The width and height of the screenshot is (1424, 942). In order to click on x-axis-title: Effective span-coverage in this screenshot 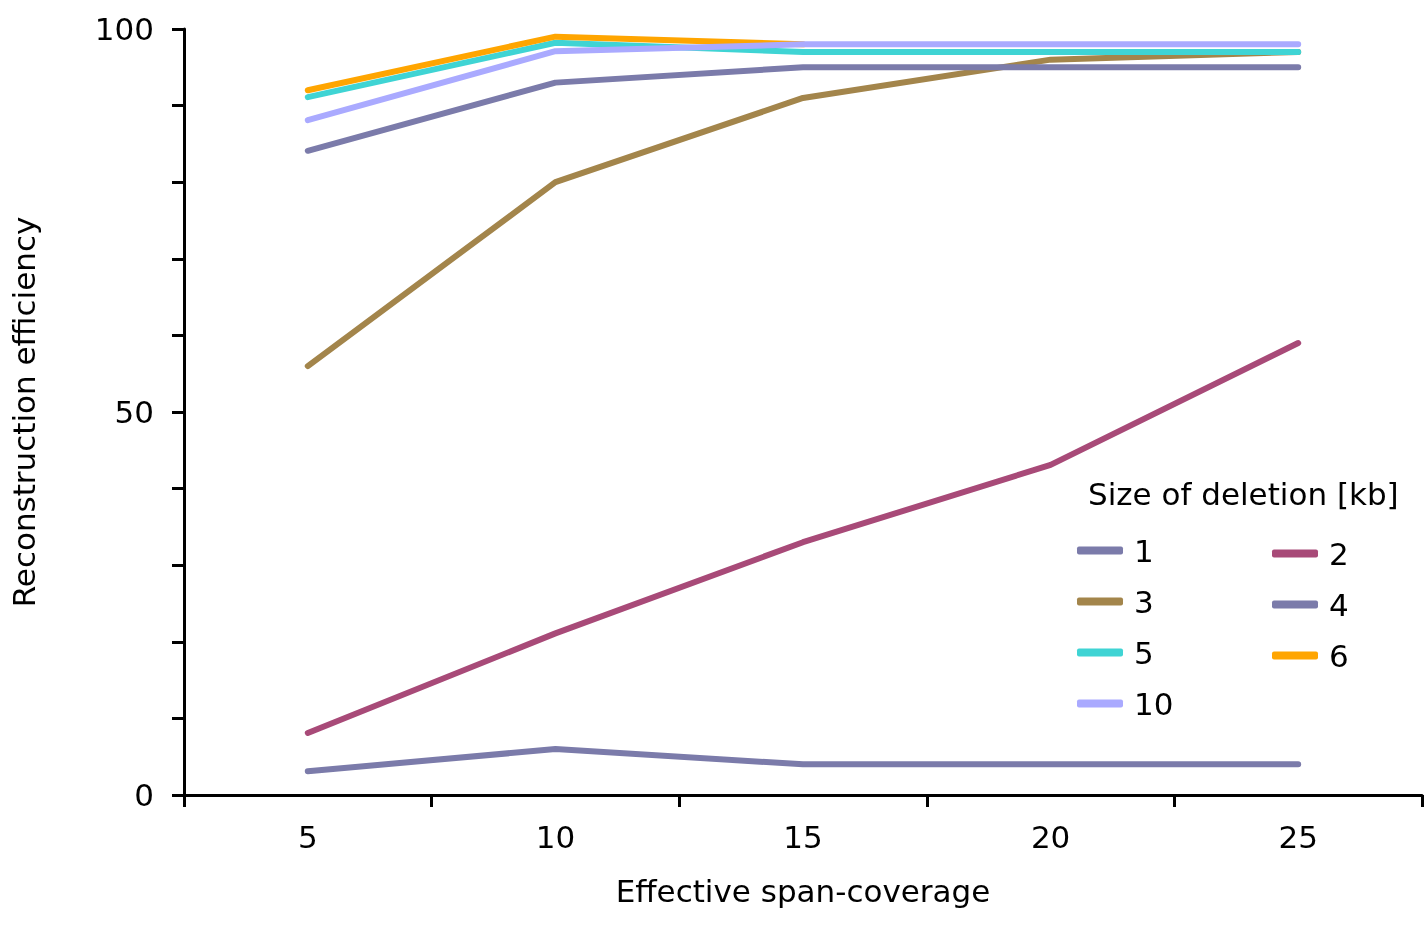, I will do `click(803, 890)`.